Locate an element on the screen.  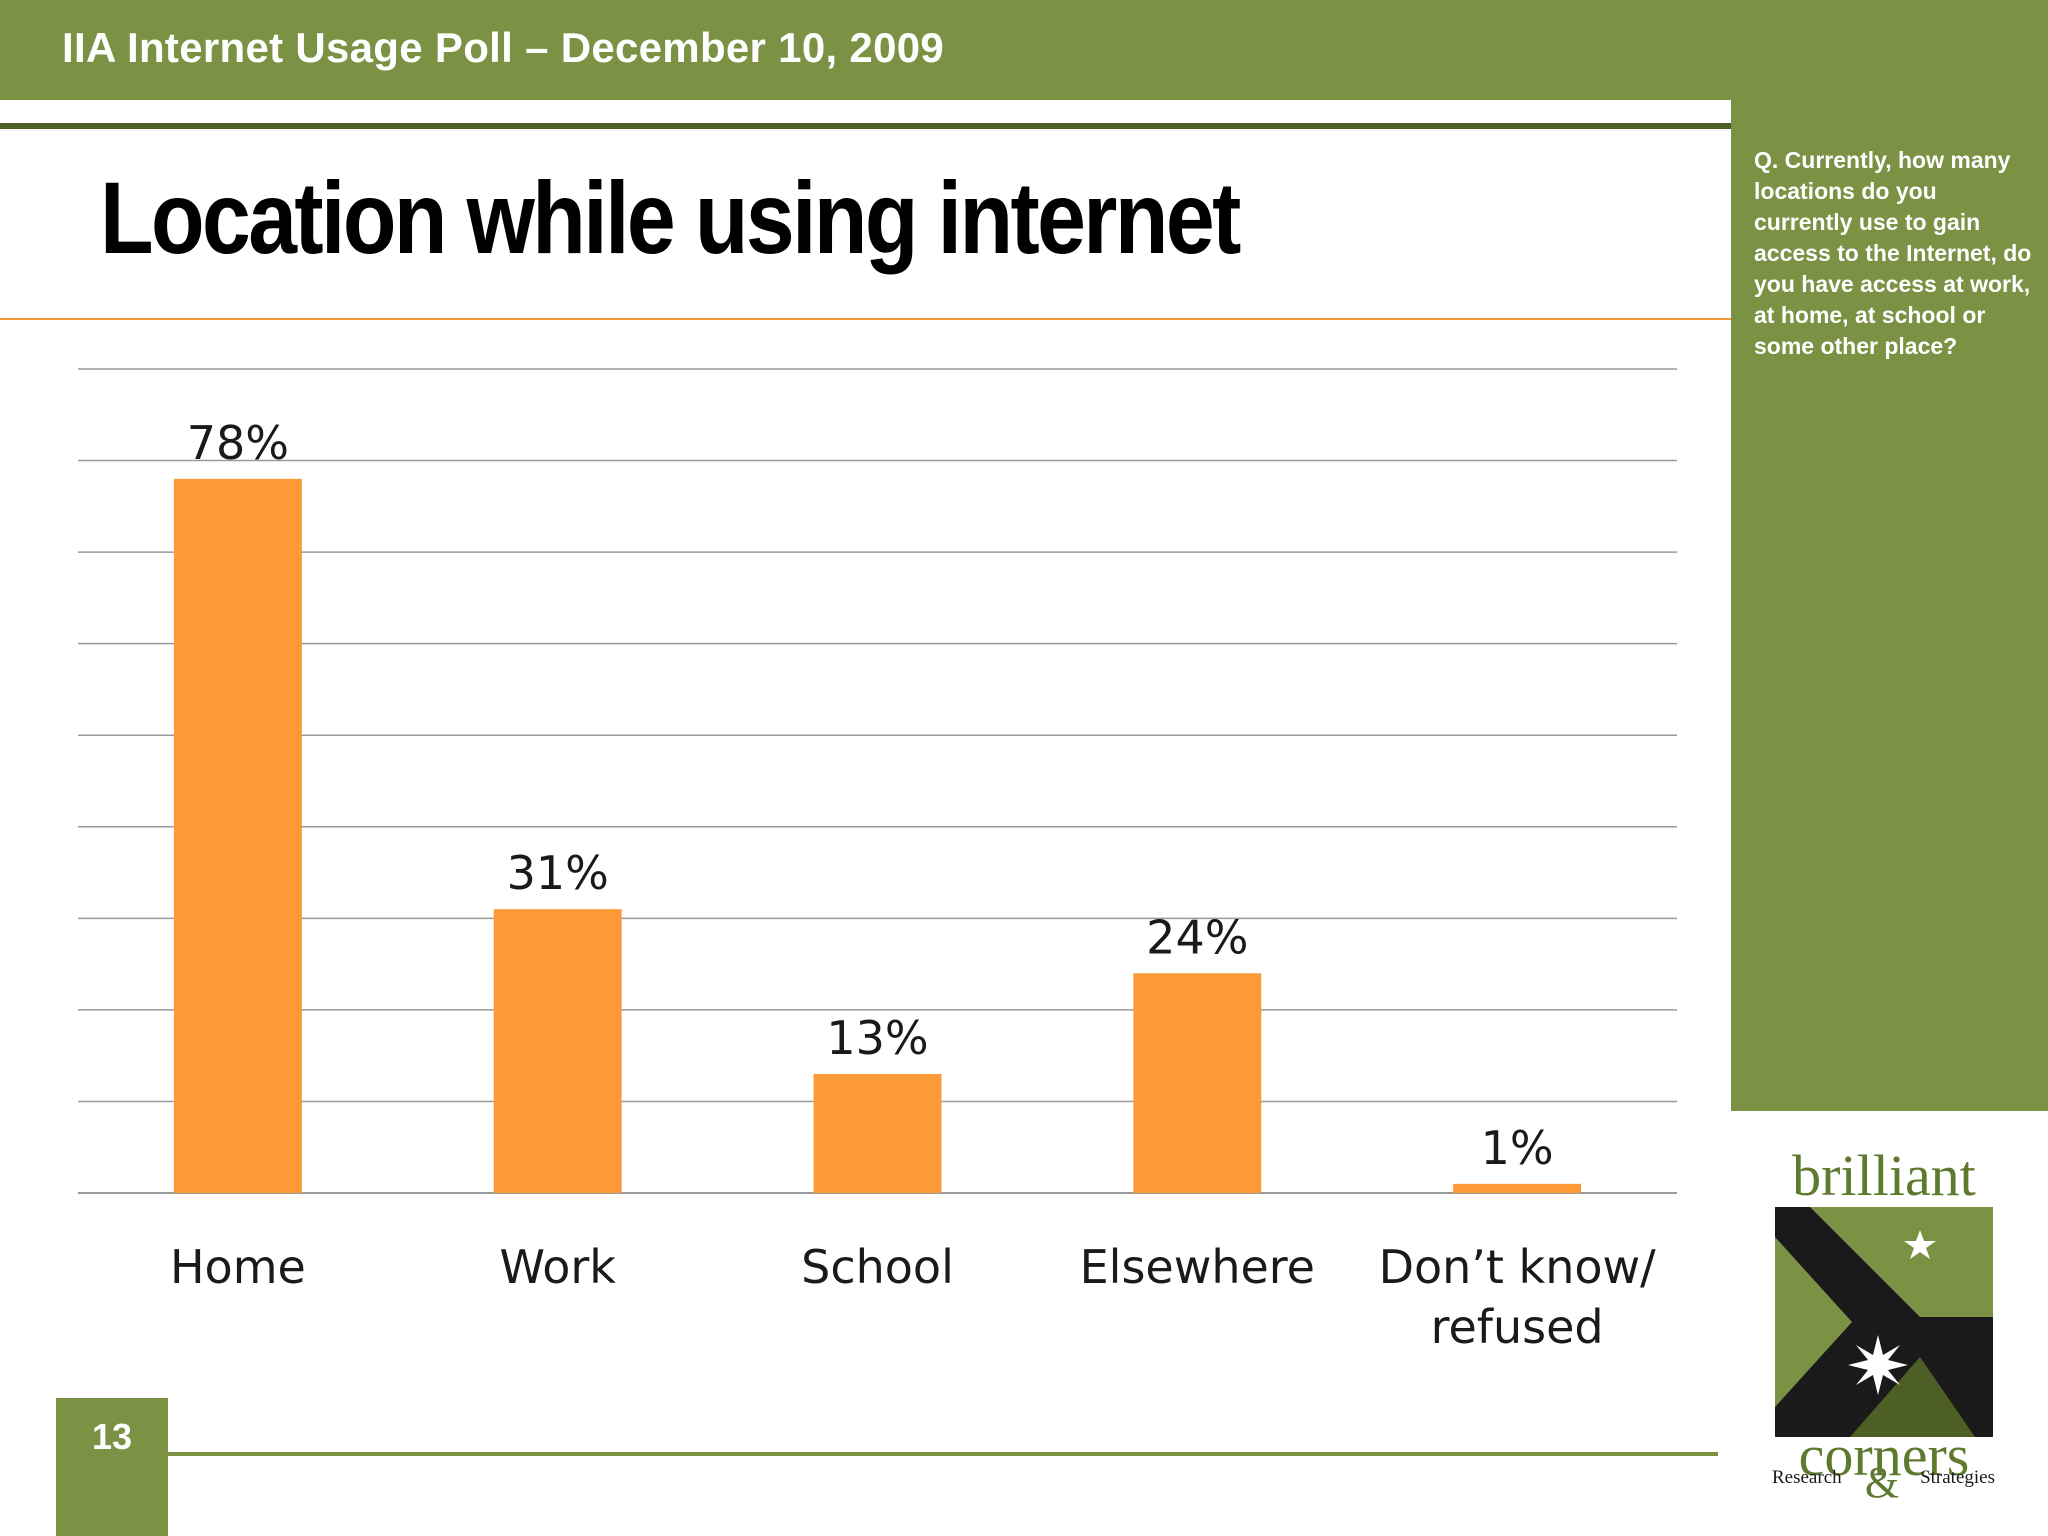
starburst-icon is located at coordinates (1878, 1365).